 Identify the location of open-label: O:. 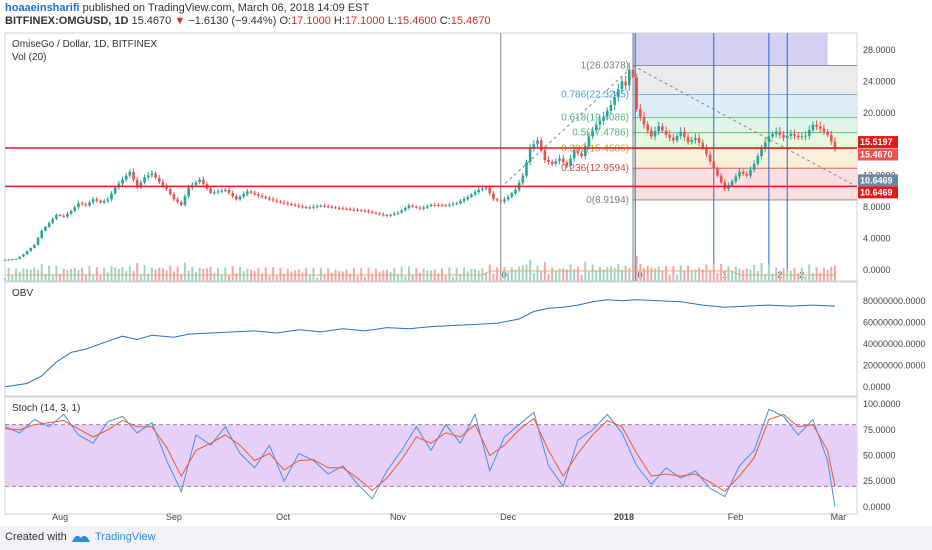
(285, 21).